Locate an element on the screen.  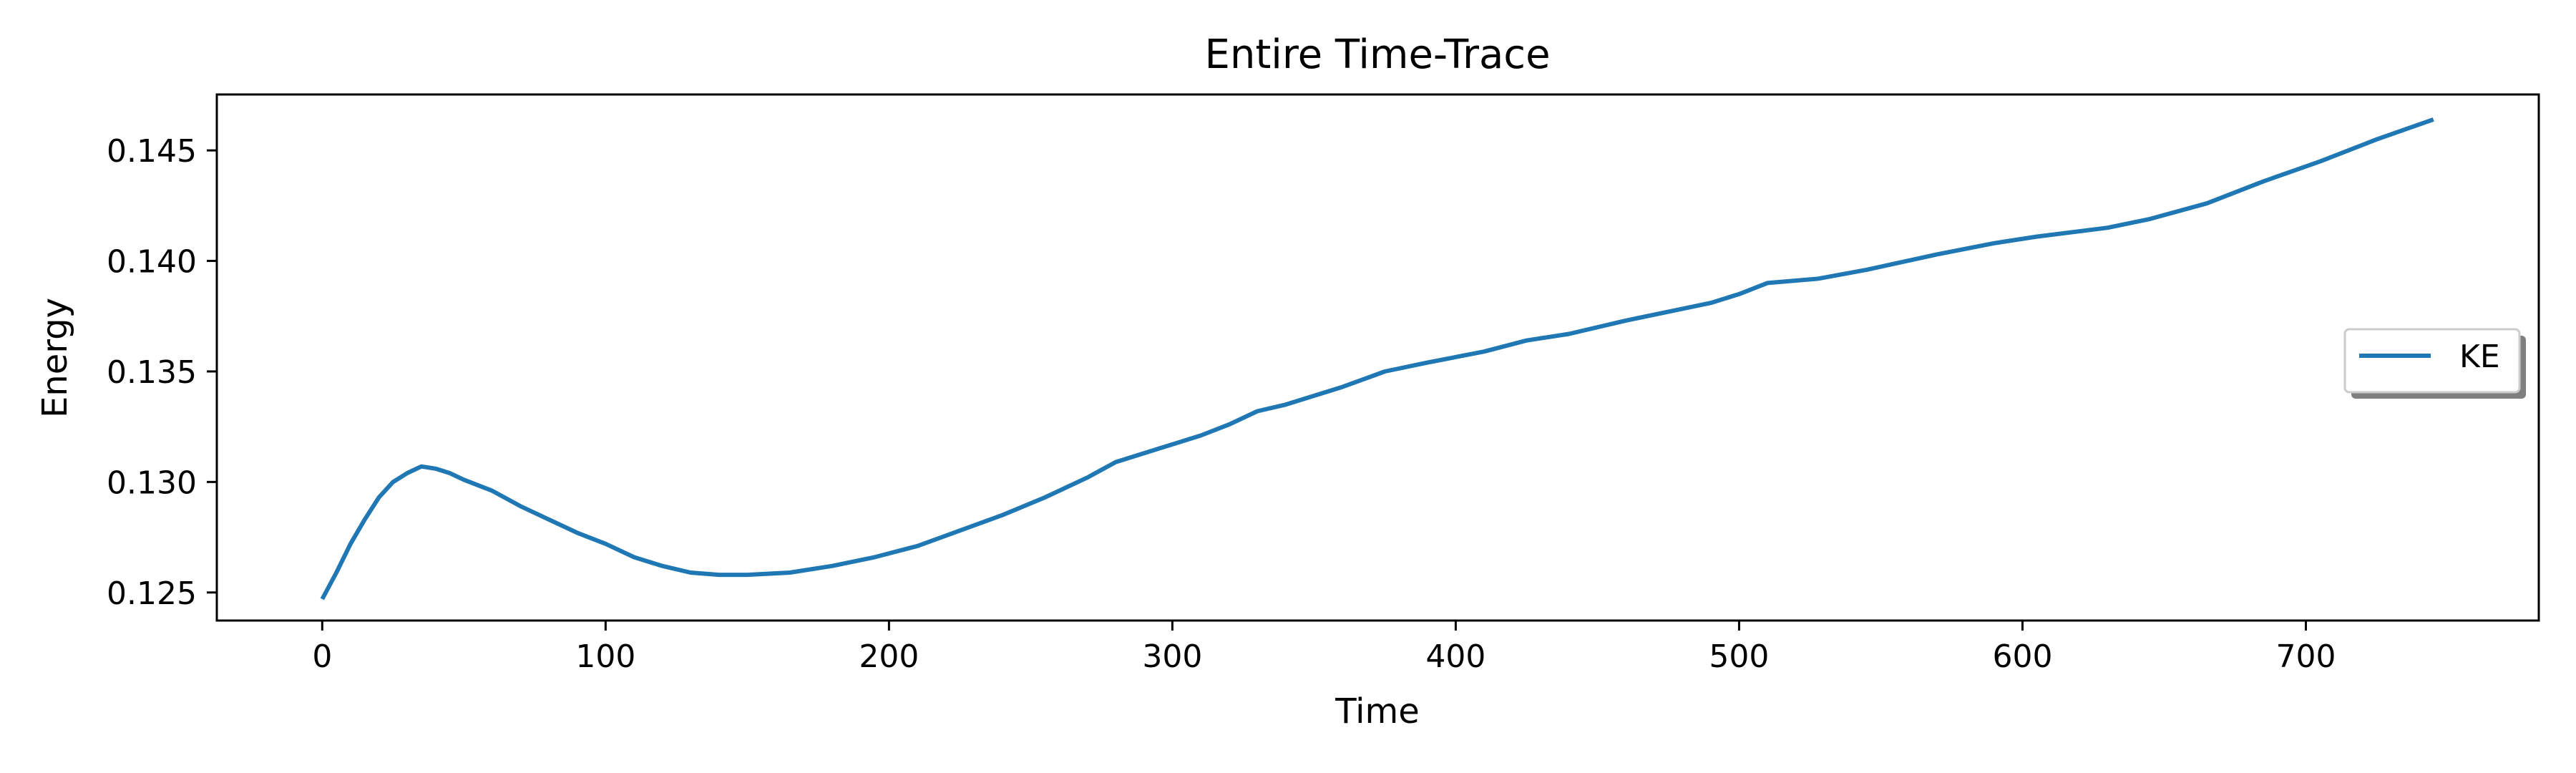
x-tick-label: 400 is located at coordinates (1455, 656).